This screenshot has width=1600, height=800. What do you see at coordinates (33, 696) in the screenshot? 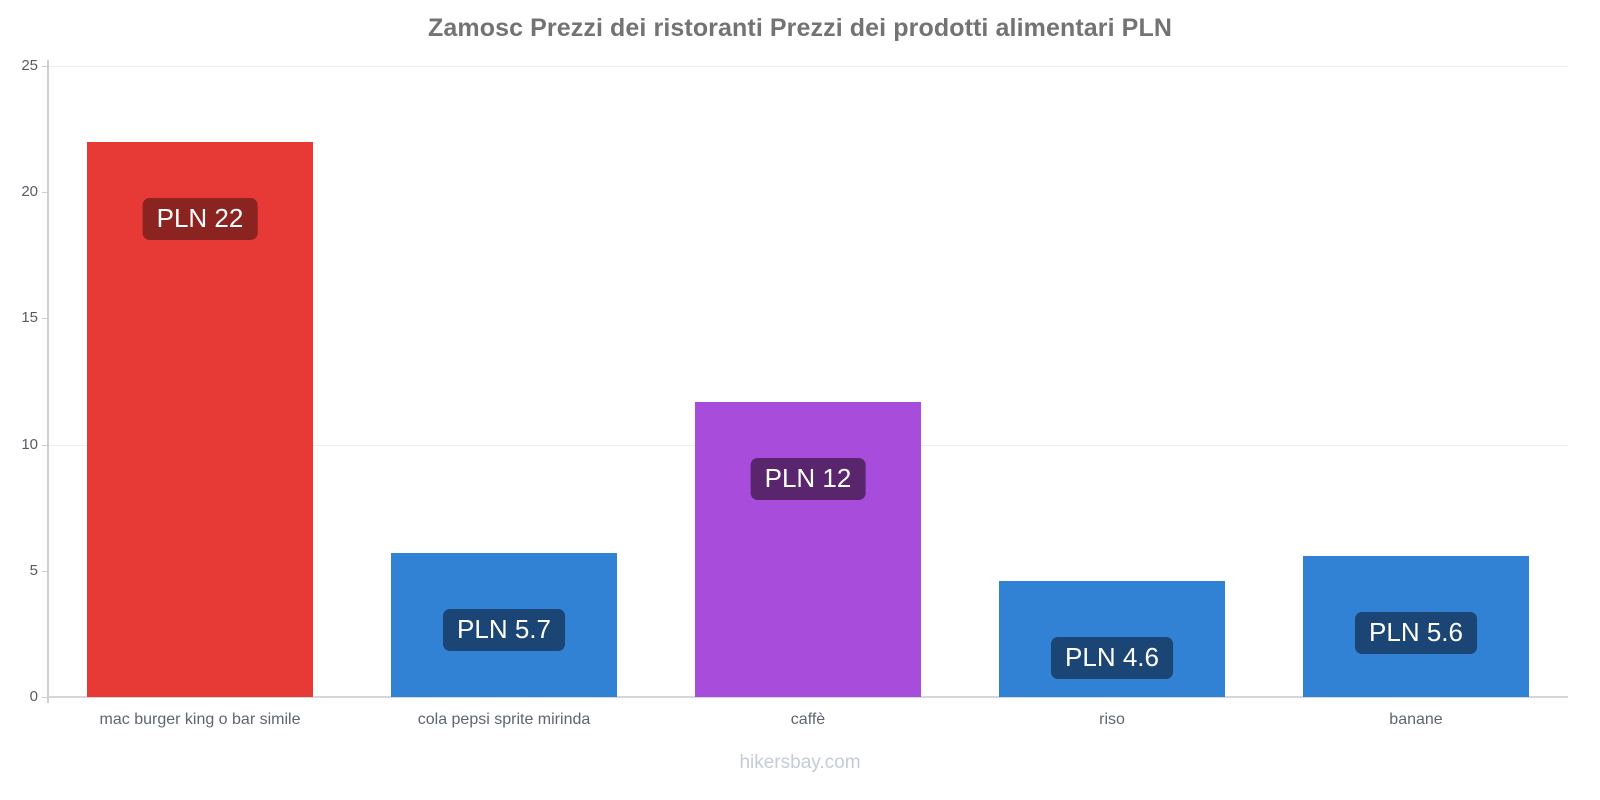
I see `y-axis-tick-label: 0` at bounding box center [33, 696].